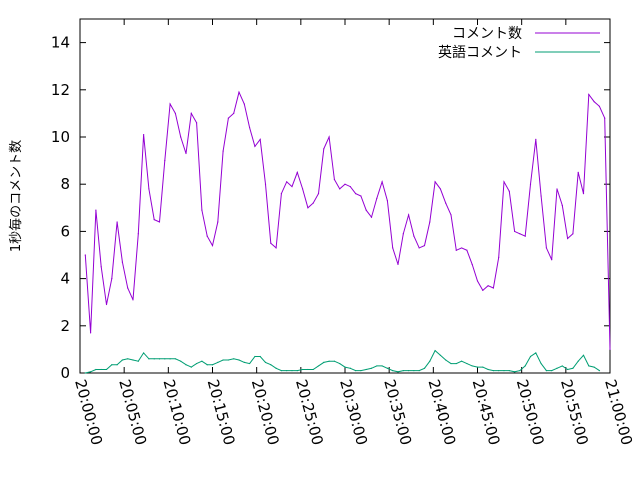  Describe the element at coordinates (60, 137) in the screenshot. I see `y-tick-label: 10` at that location.